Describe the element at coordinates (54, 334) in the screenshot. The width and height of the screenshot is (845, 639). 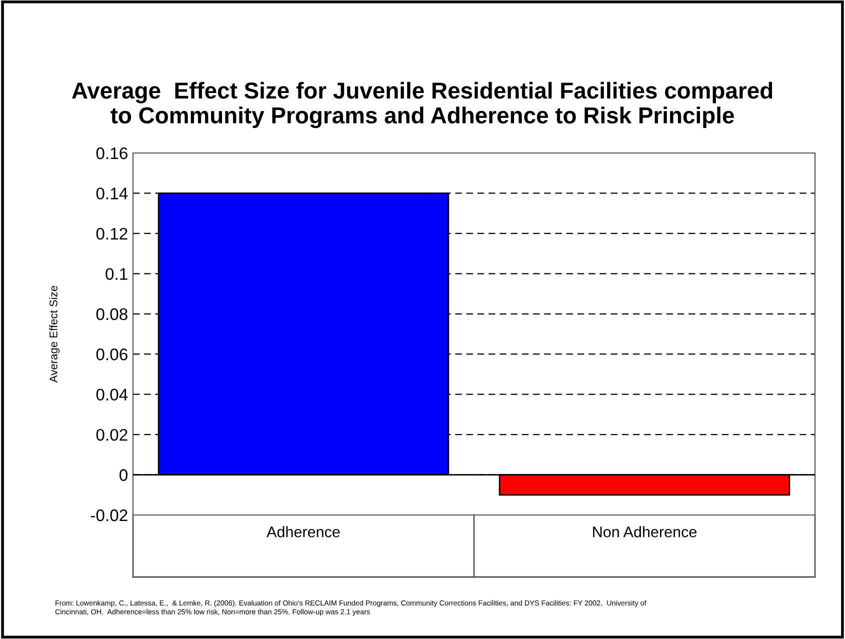
I see `y-axis-title: Average Effect Size` at that location.